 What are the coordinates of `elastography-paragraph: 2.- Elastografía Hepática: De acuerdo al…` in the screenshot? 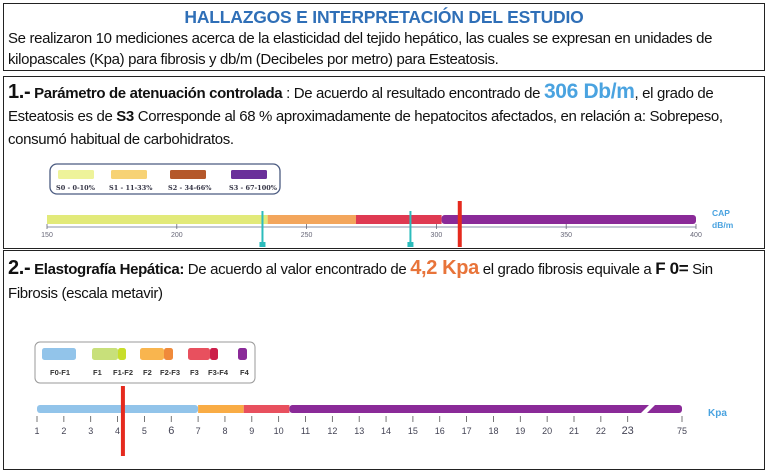 It's located at (384, 281).